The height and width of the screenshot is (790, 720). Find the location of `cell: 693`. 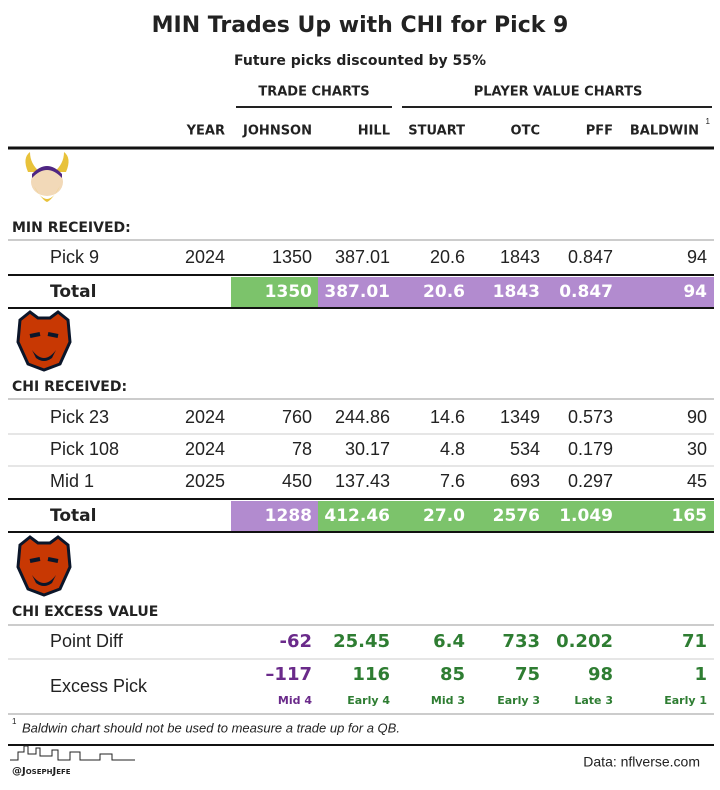

cell: 693 is located at coordinates (525, 481).